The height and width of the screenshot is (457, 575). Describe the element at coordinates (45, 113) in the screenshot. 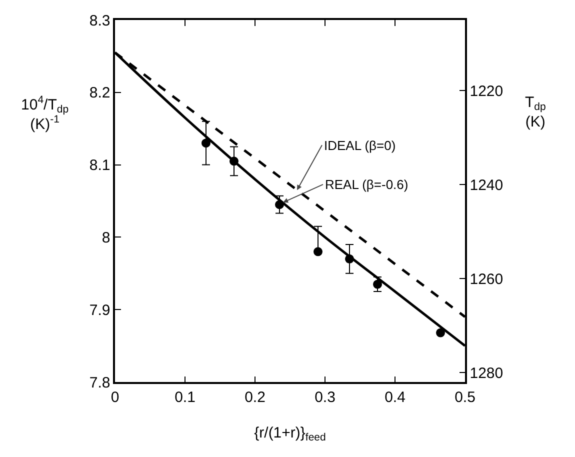

I see `y-axis-title: 10$^{4}$/T$_{dp}$ (K)$^{-1}$` at that location.